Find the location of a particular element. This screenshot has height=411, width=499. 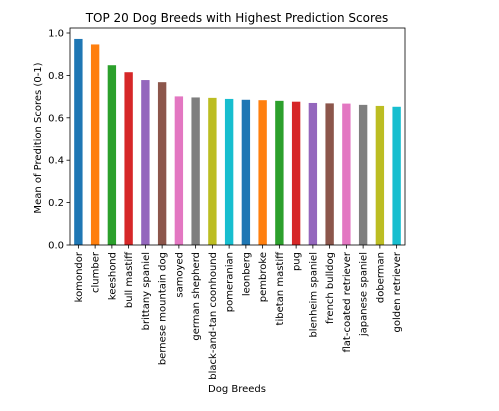

x-tick-label: golden retriever is located at coordinates (397, 291).